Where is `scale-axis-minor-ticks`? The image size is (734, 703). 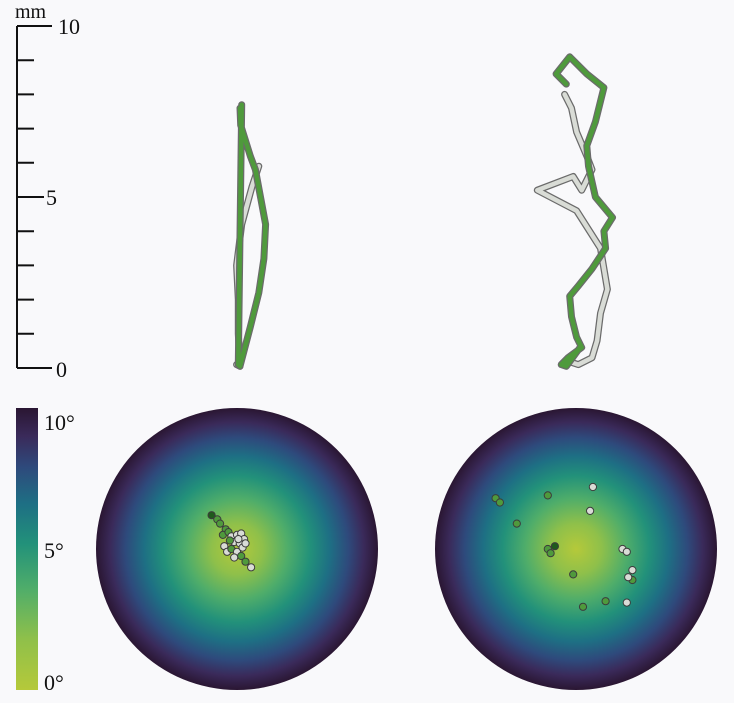 scale-axis-minor-ticks is located at coordinates (25, 197).